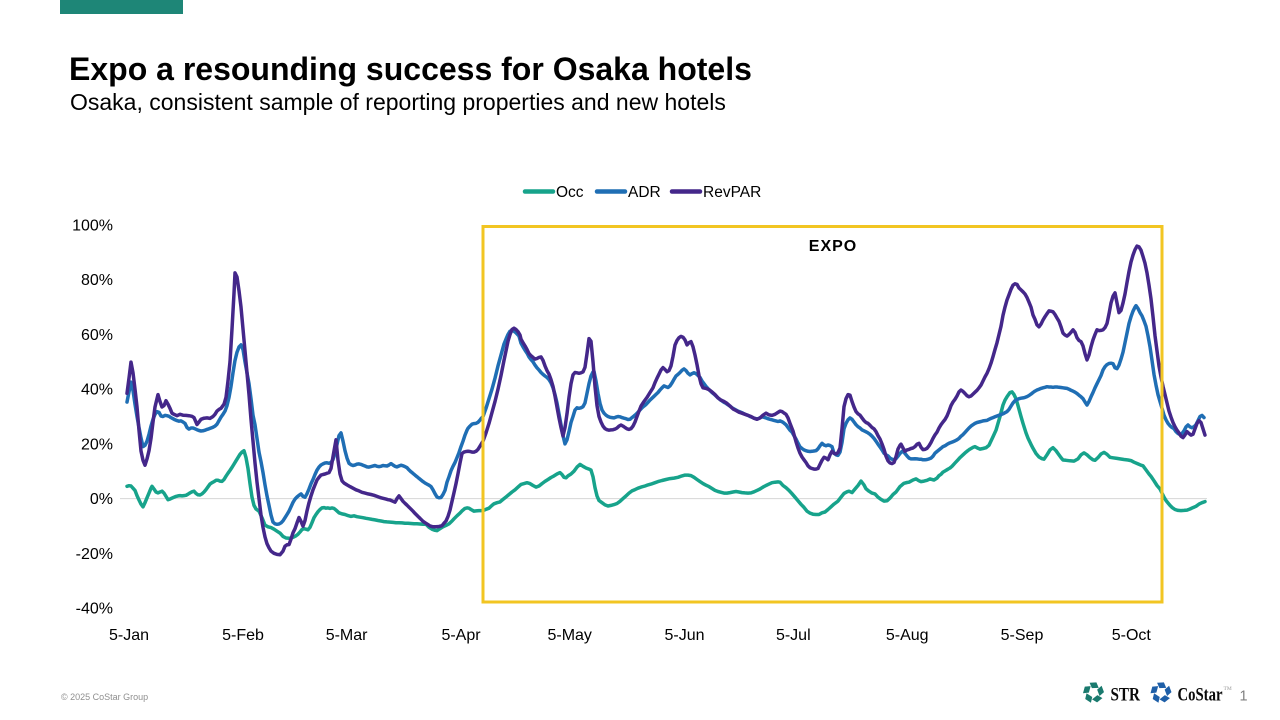 Image resolution: width=1280 pixels, height=720 pixels. I want to click on svg-text: 80%, so click(97, 280).